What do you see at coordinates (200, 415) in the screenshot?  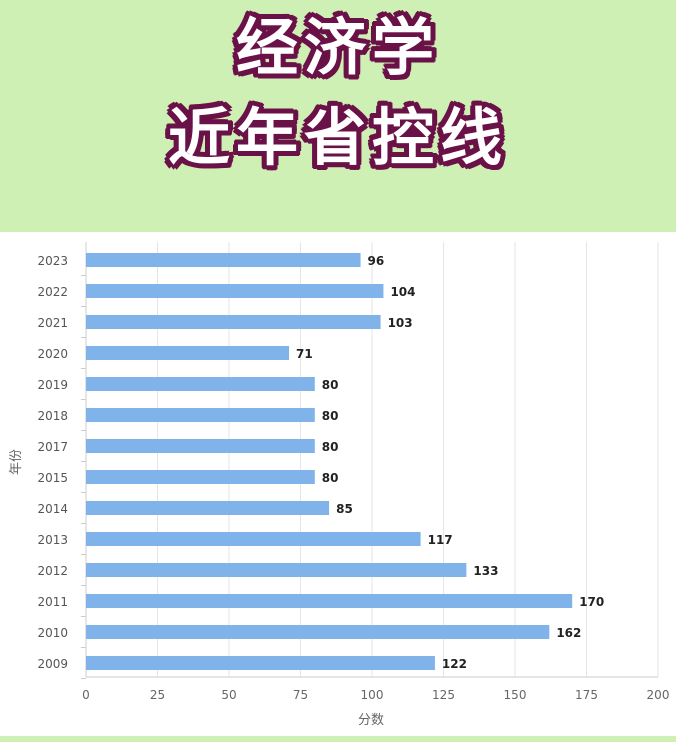 I see `bar-2018` at bounding box center [200, 415].